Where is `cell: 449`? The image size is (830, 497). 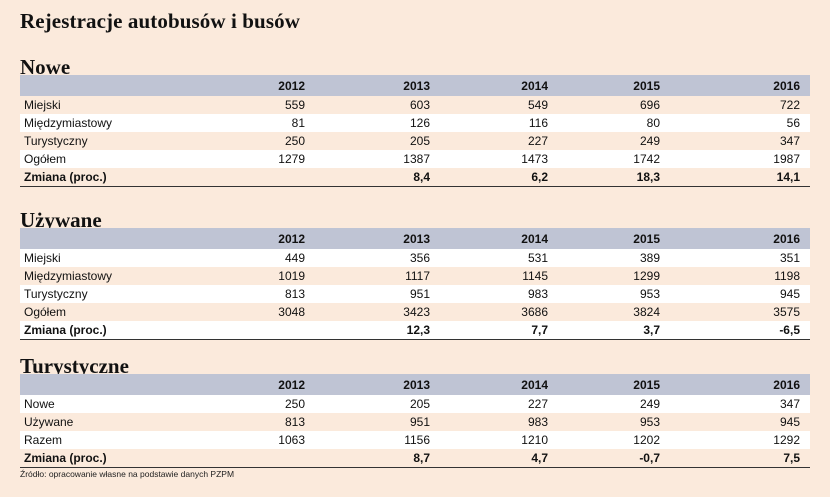
cell: 449 is located at coordinates (242, 258).